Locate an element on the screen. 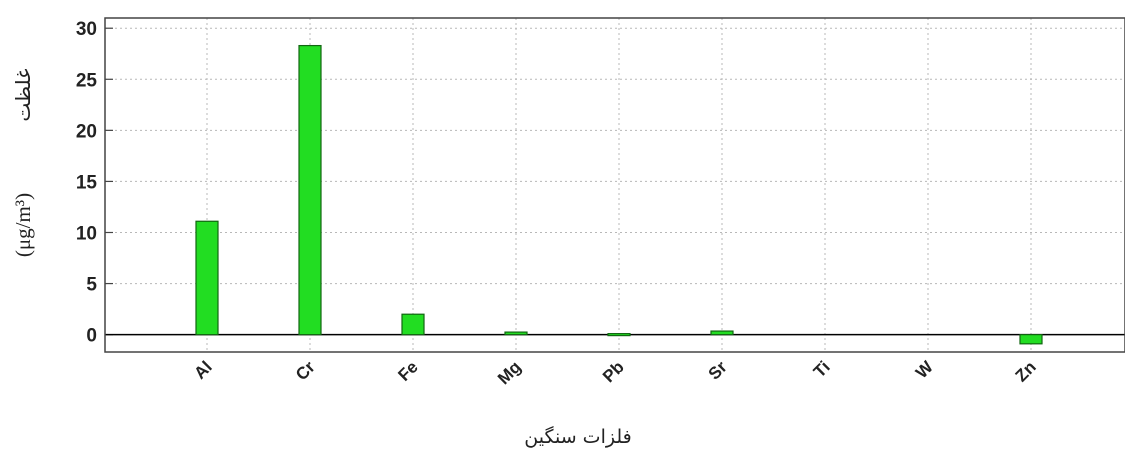 The width and height of the screenshot is (1125, 451). x-tick-label: Sr is located at coordinates (718, 370).